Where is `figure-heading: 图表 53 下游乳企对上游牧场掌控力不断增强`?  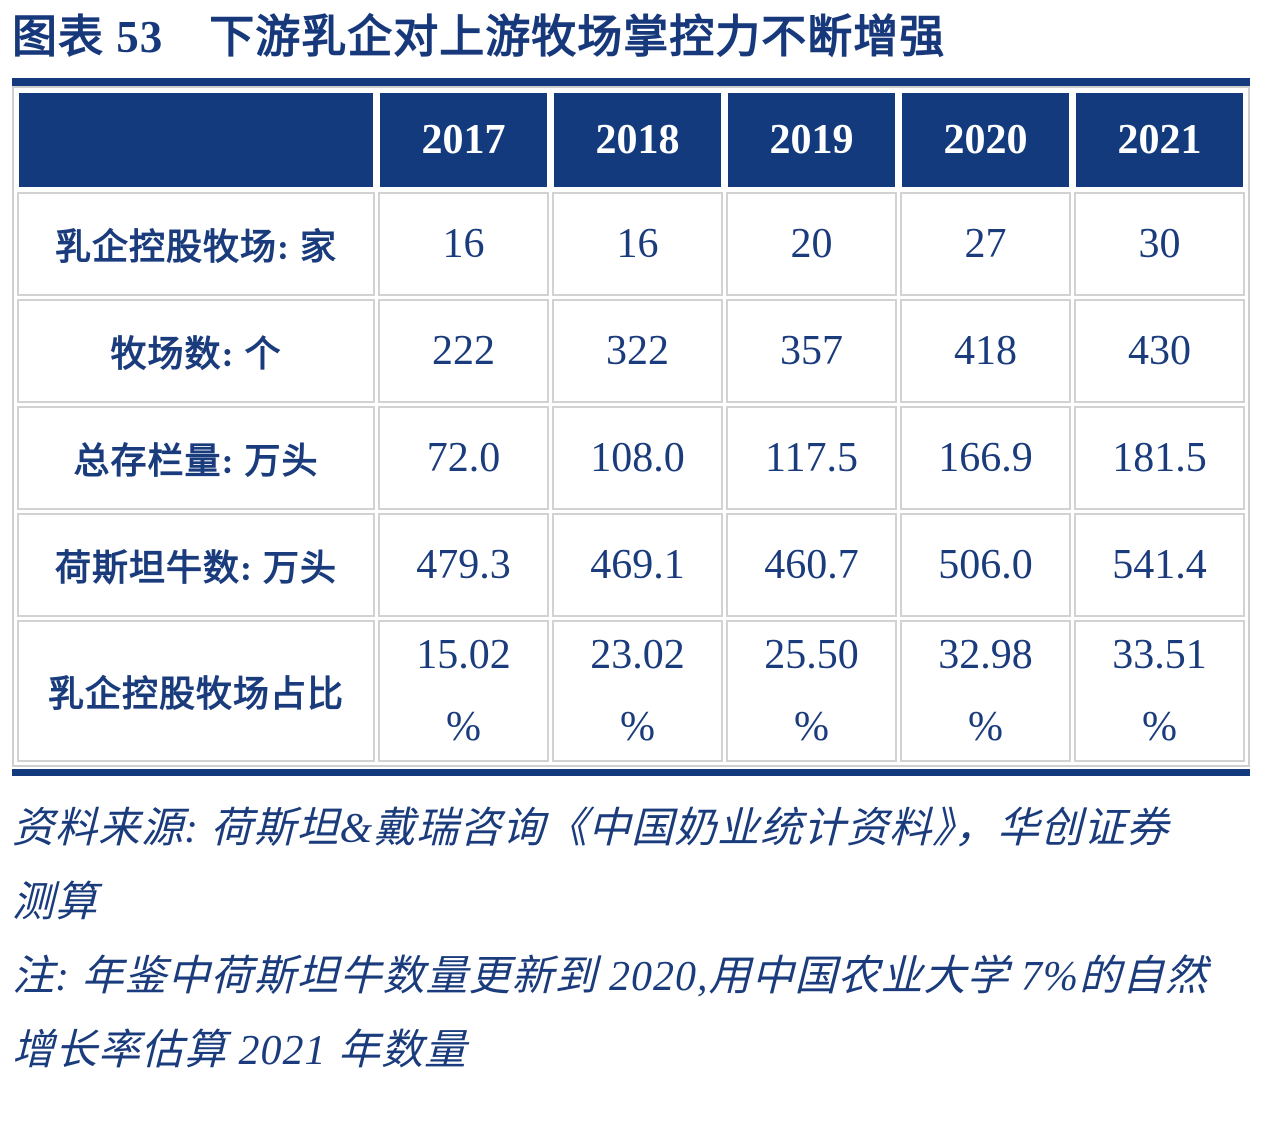 figure-heading: 图表 53 下游乳企对上游牧场掌控力不断增强 is located at coordinates (631, 33).